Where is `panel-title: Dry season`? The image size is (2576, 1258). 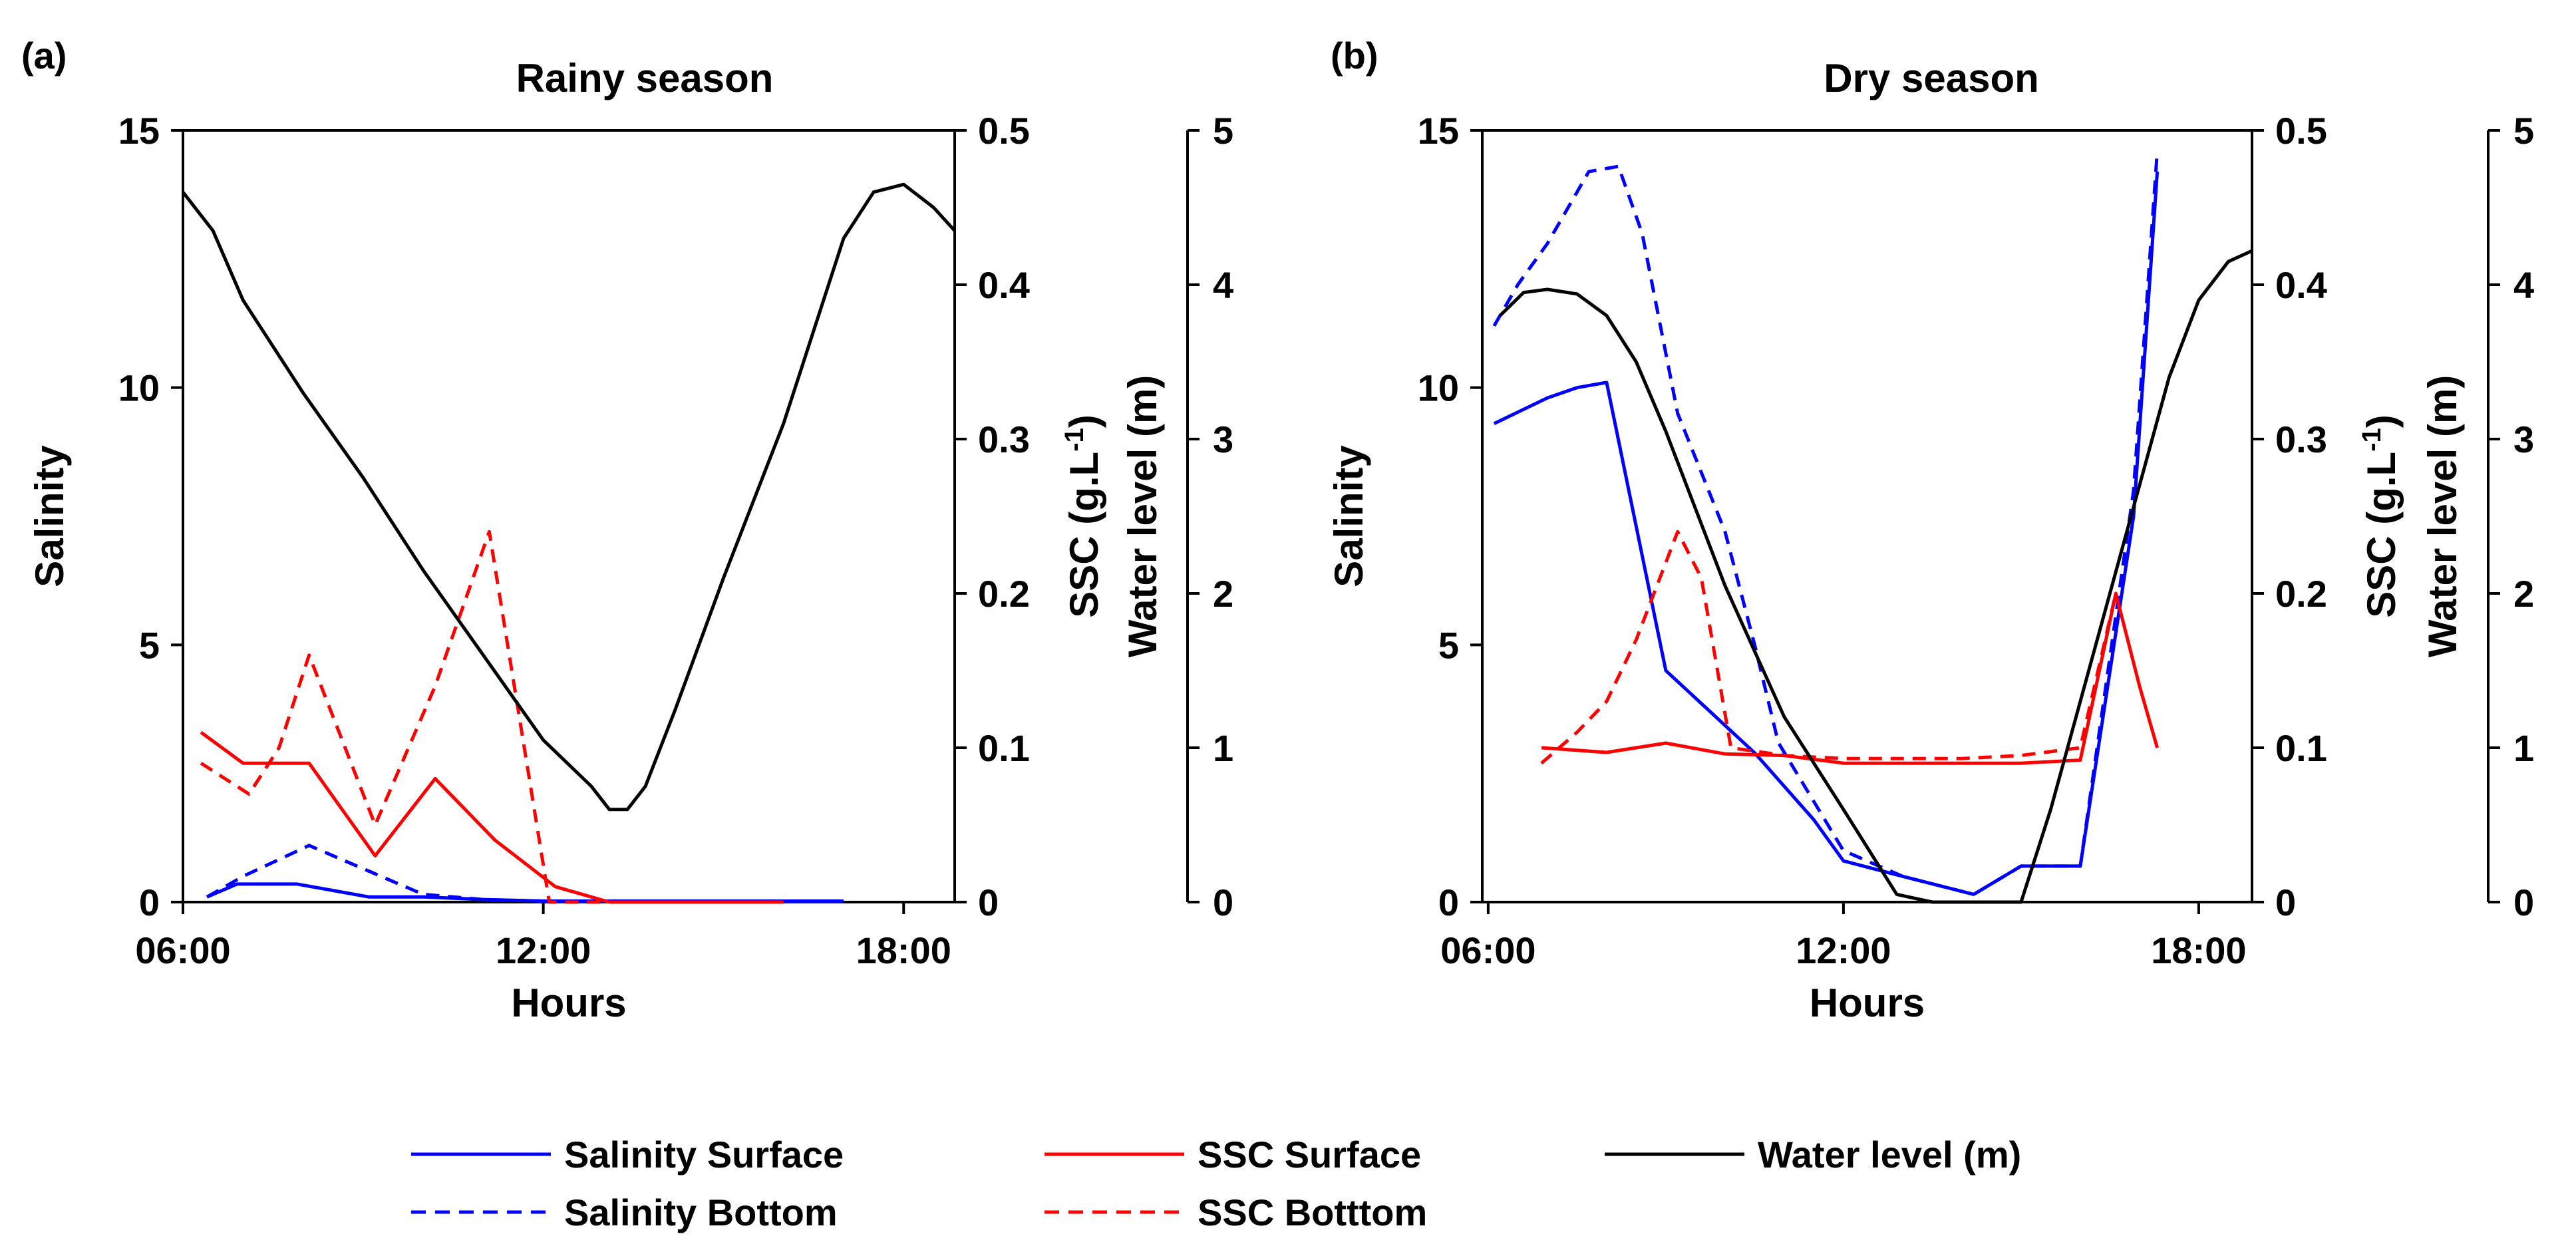 panel-title: Dry season is located at coordinates (1931, 78).